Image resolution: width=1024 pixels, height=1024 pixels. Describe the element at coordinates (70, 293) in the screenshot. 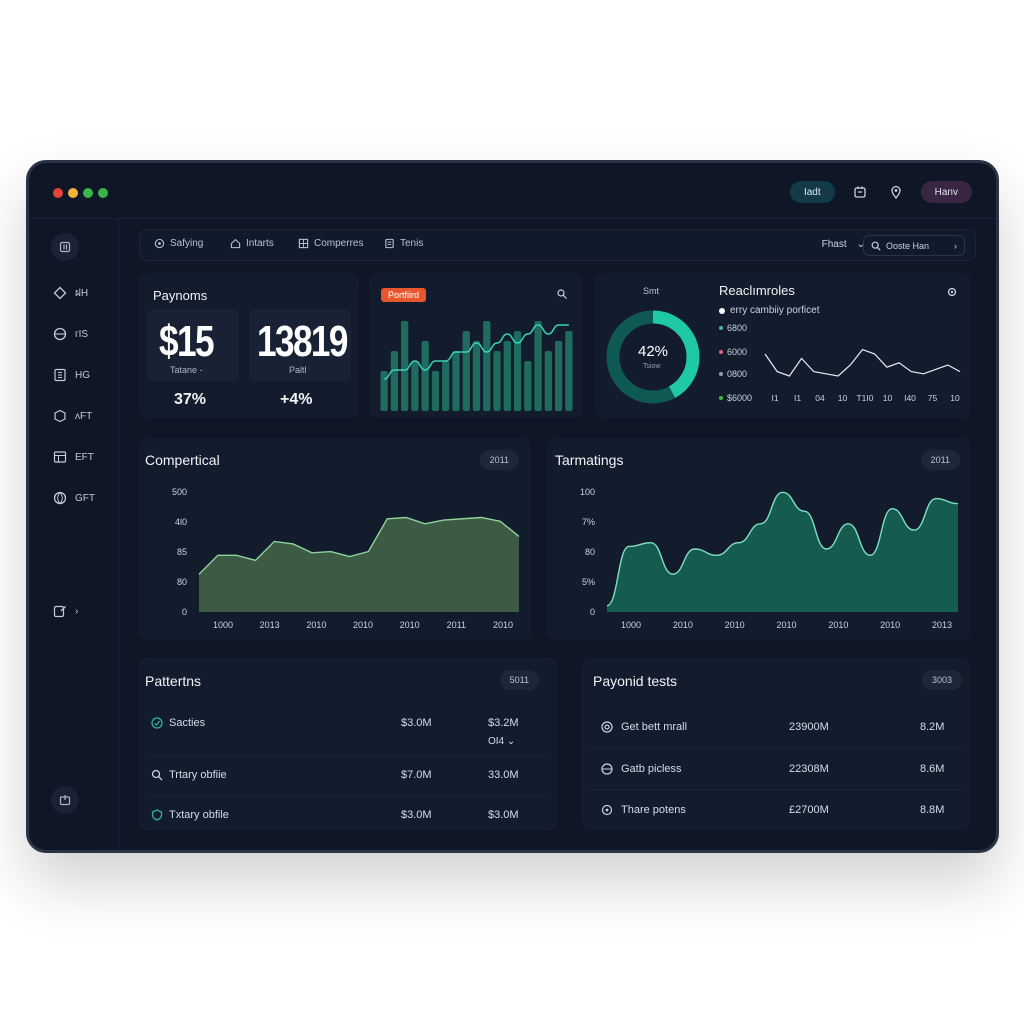

I see `sidebar-item-1: ฝH` at that location.